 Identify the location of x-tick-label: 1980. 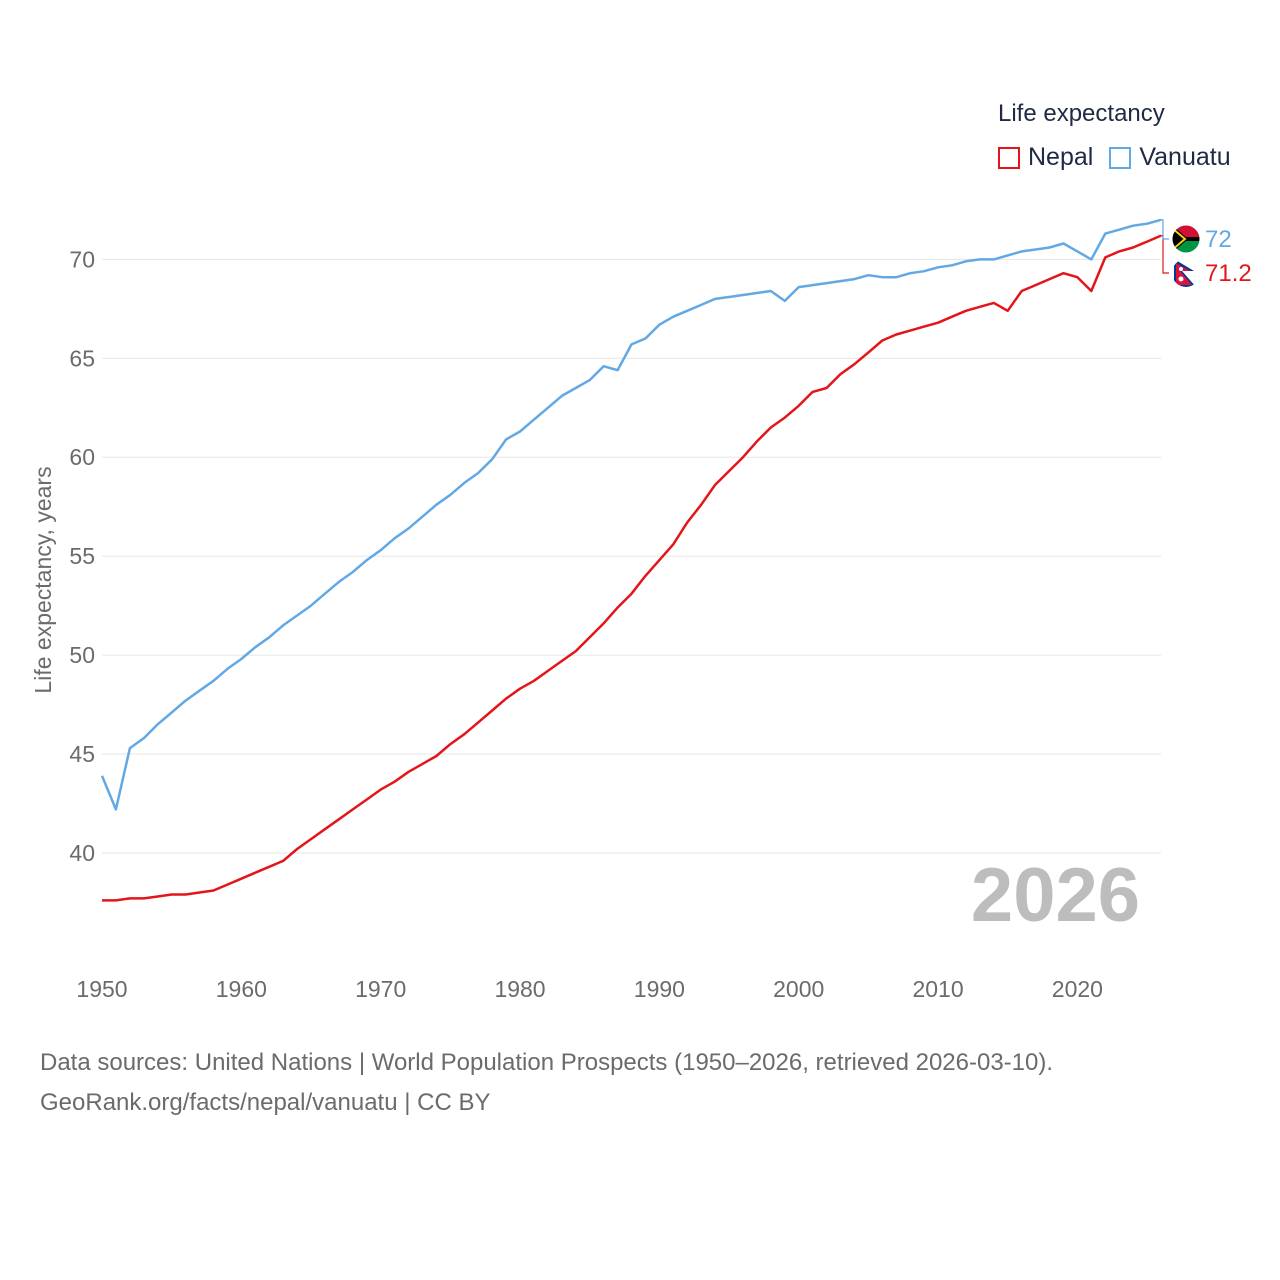
(519, 989).